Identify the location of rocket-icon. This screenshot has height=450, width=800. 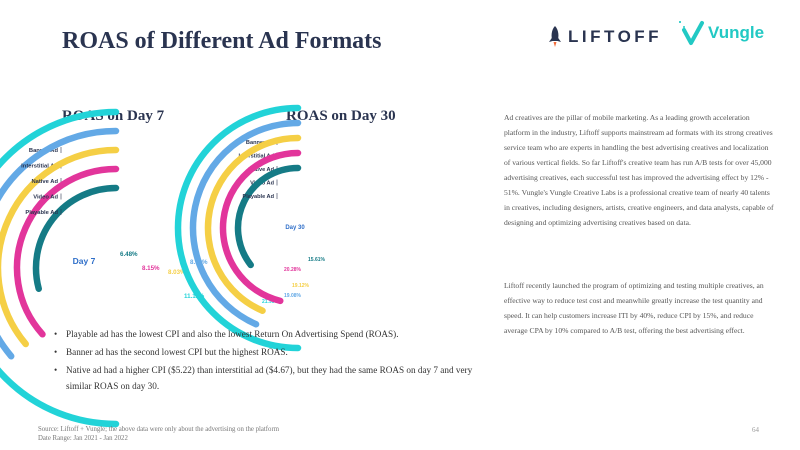
(555, 36).